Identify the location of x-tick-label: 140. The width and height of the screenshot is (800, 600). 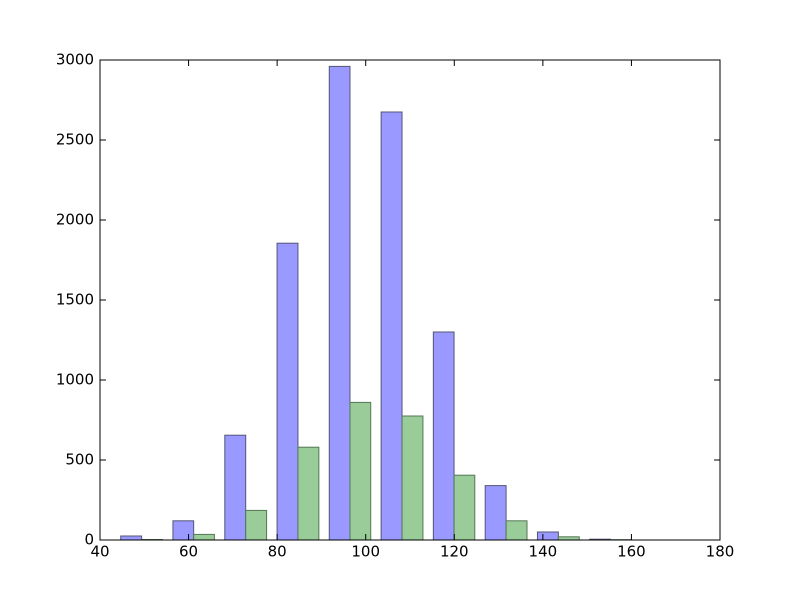
(543, 552).